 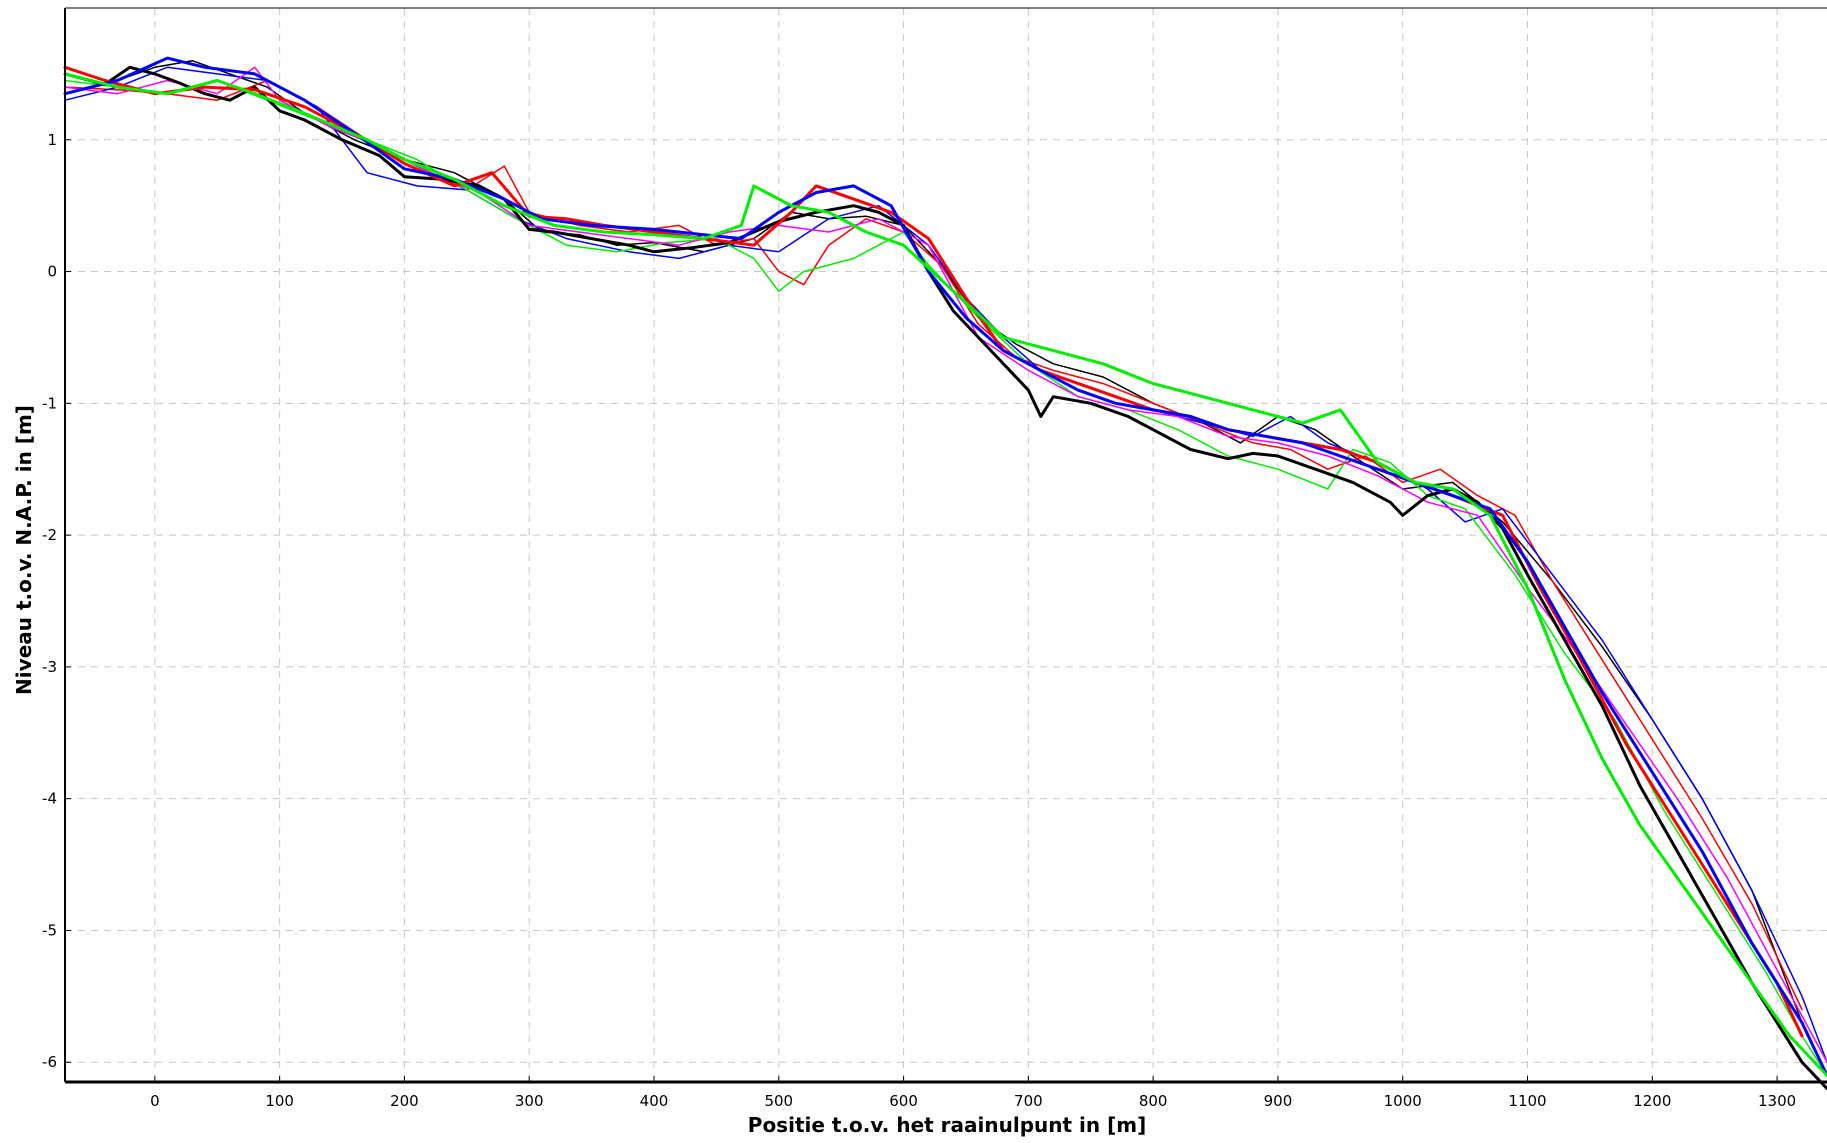 I want to click on x-tick-label: 1200, so click(x=1652, y=1101).